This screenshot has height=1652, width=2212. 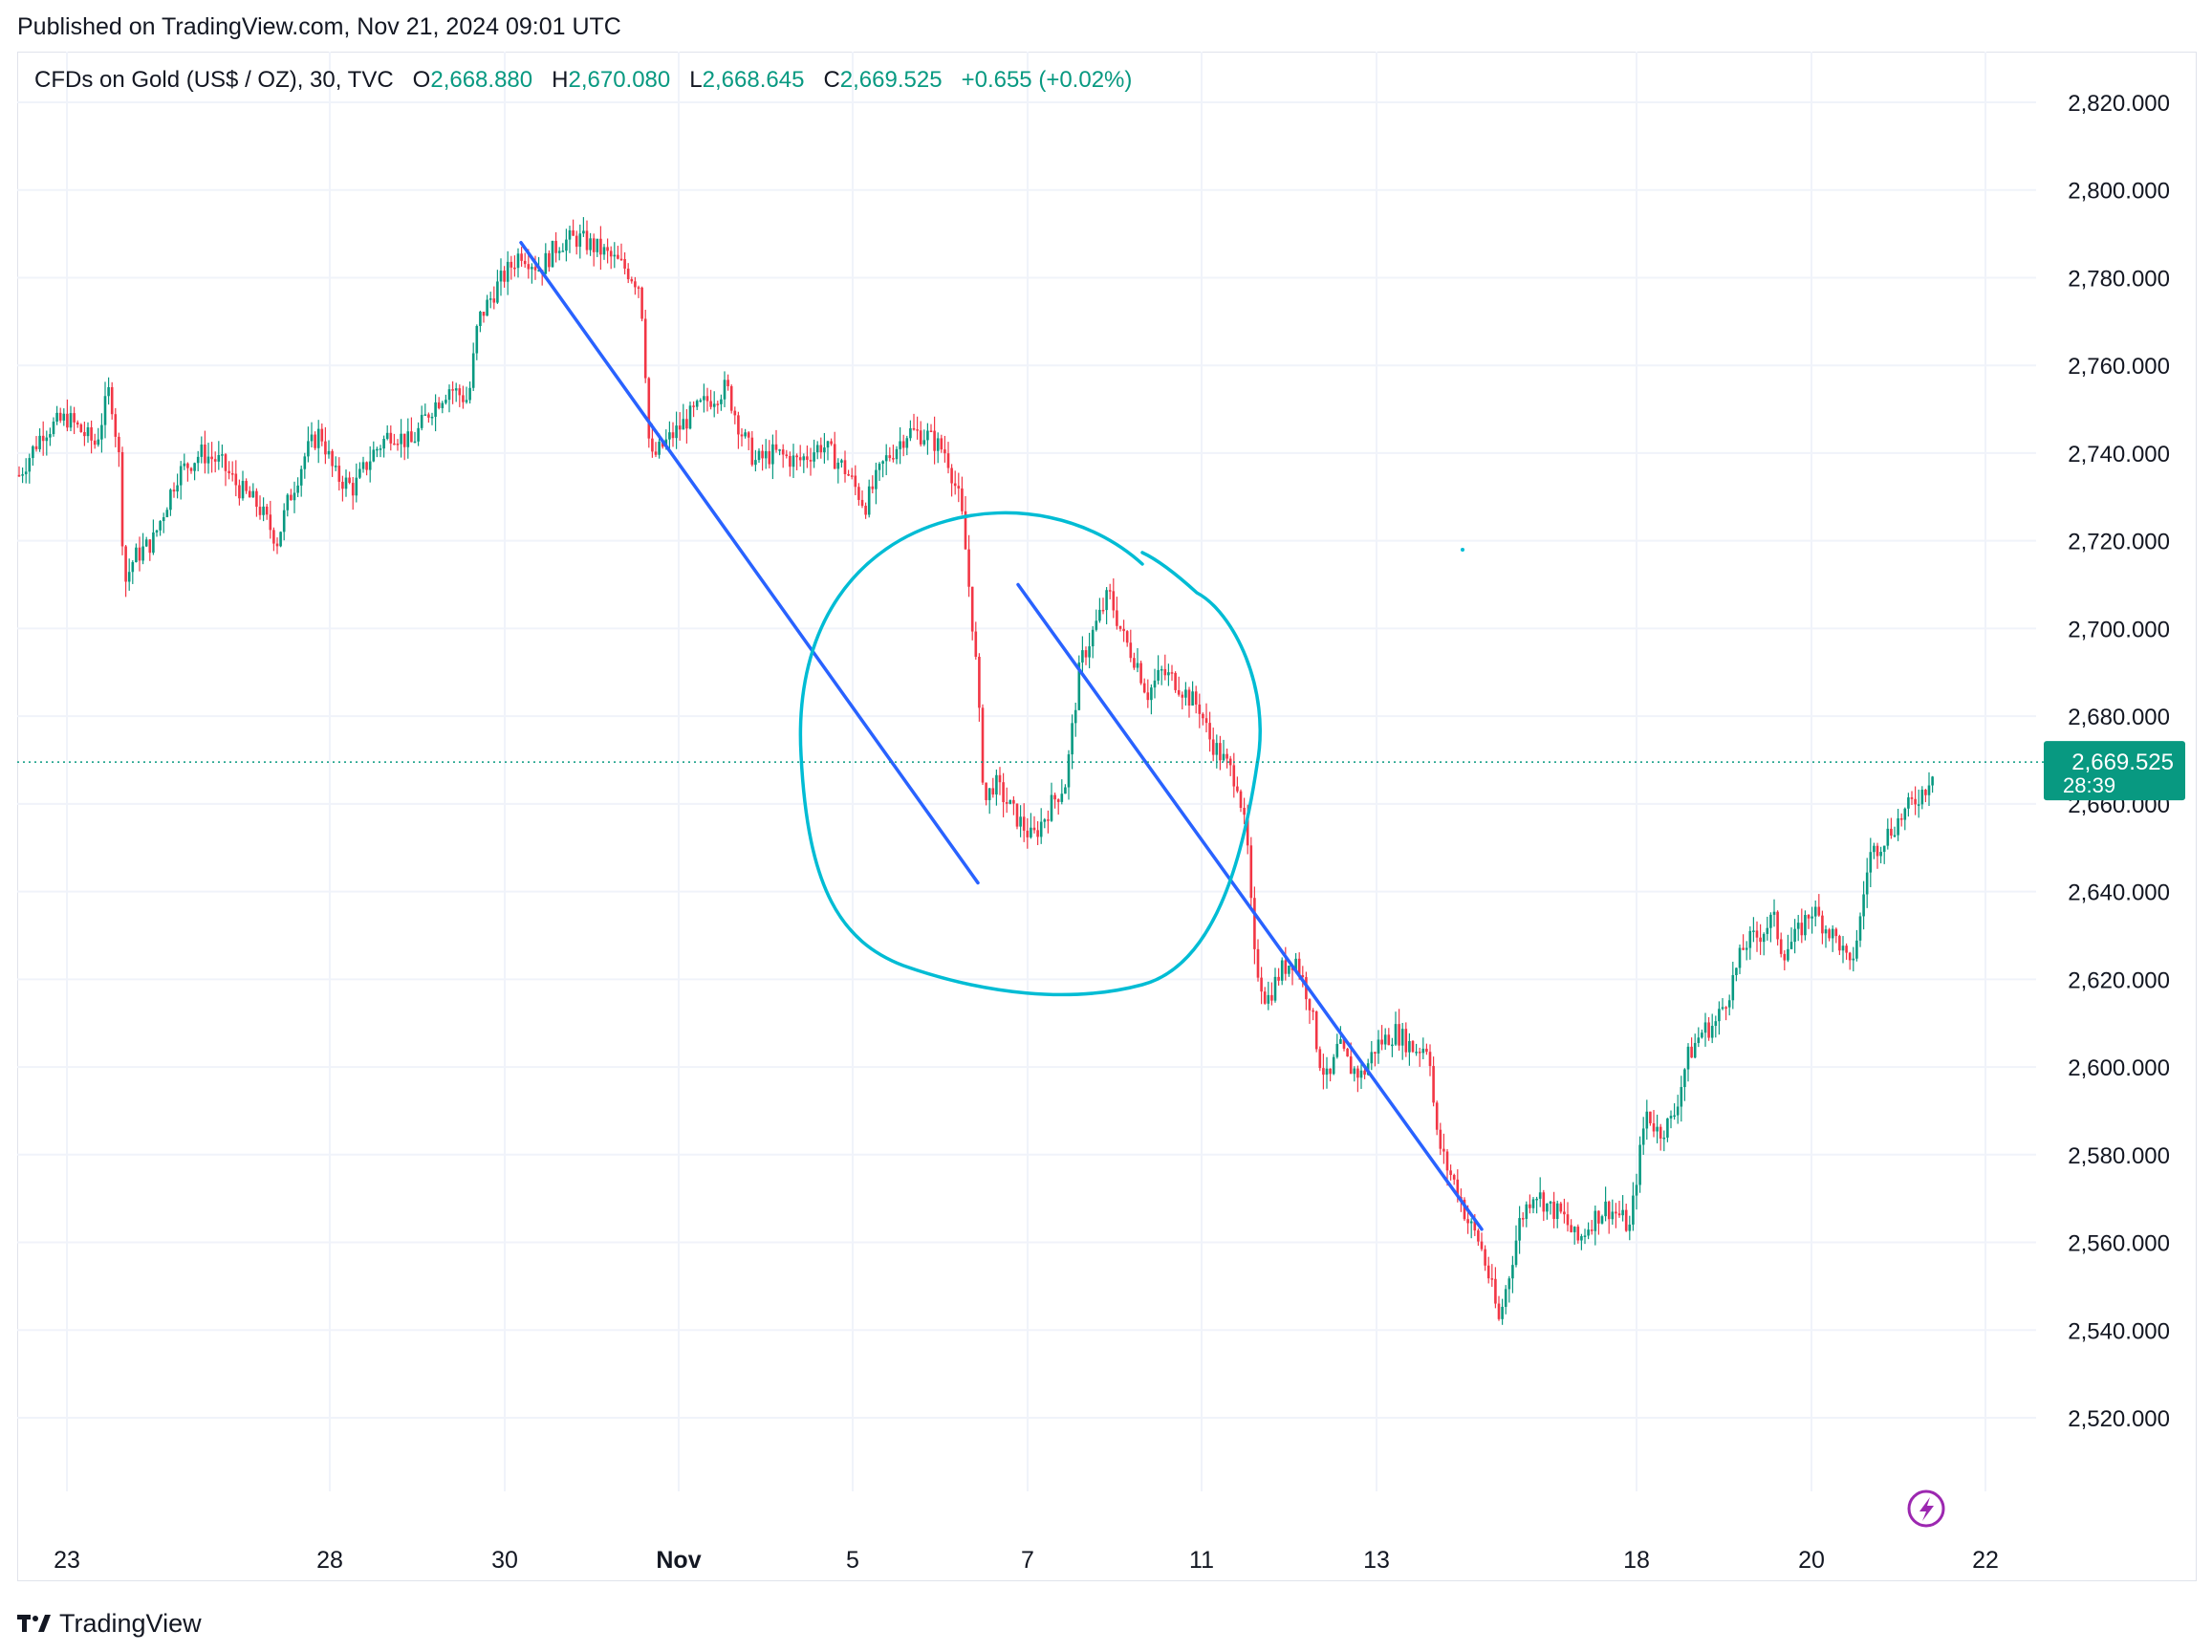 I want to click on highlight-circle, so click(x=1030, y=754).